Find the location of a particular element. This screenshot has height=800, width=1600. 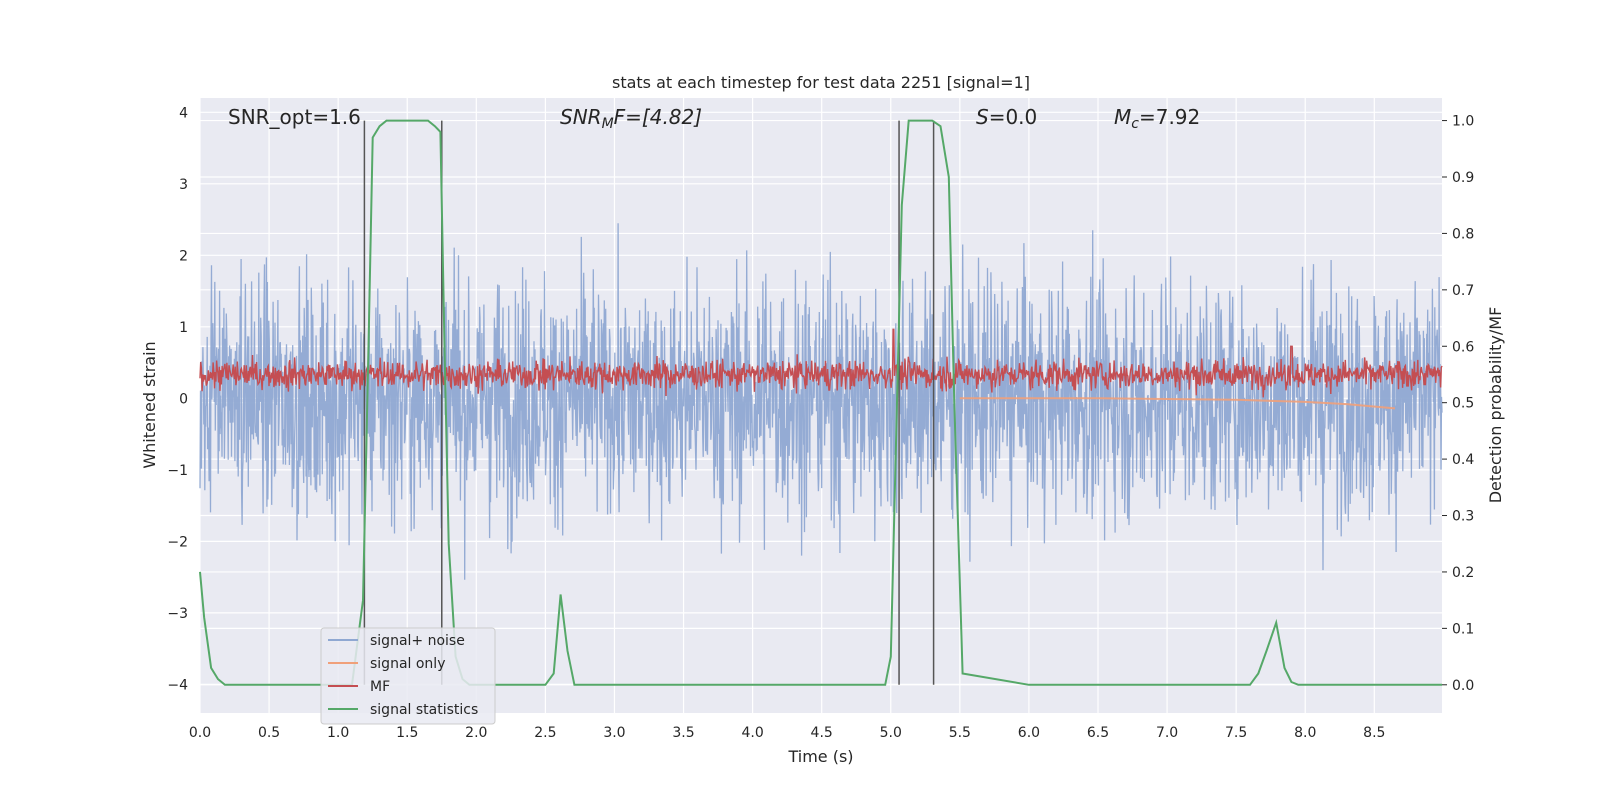

x-tick-label: 3.0 is located at coordinates (614, 733).